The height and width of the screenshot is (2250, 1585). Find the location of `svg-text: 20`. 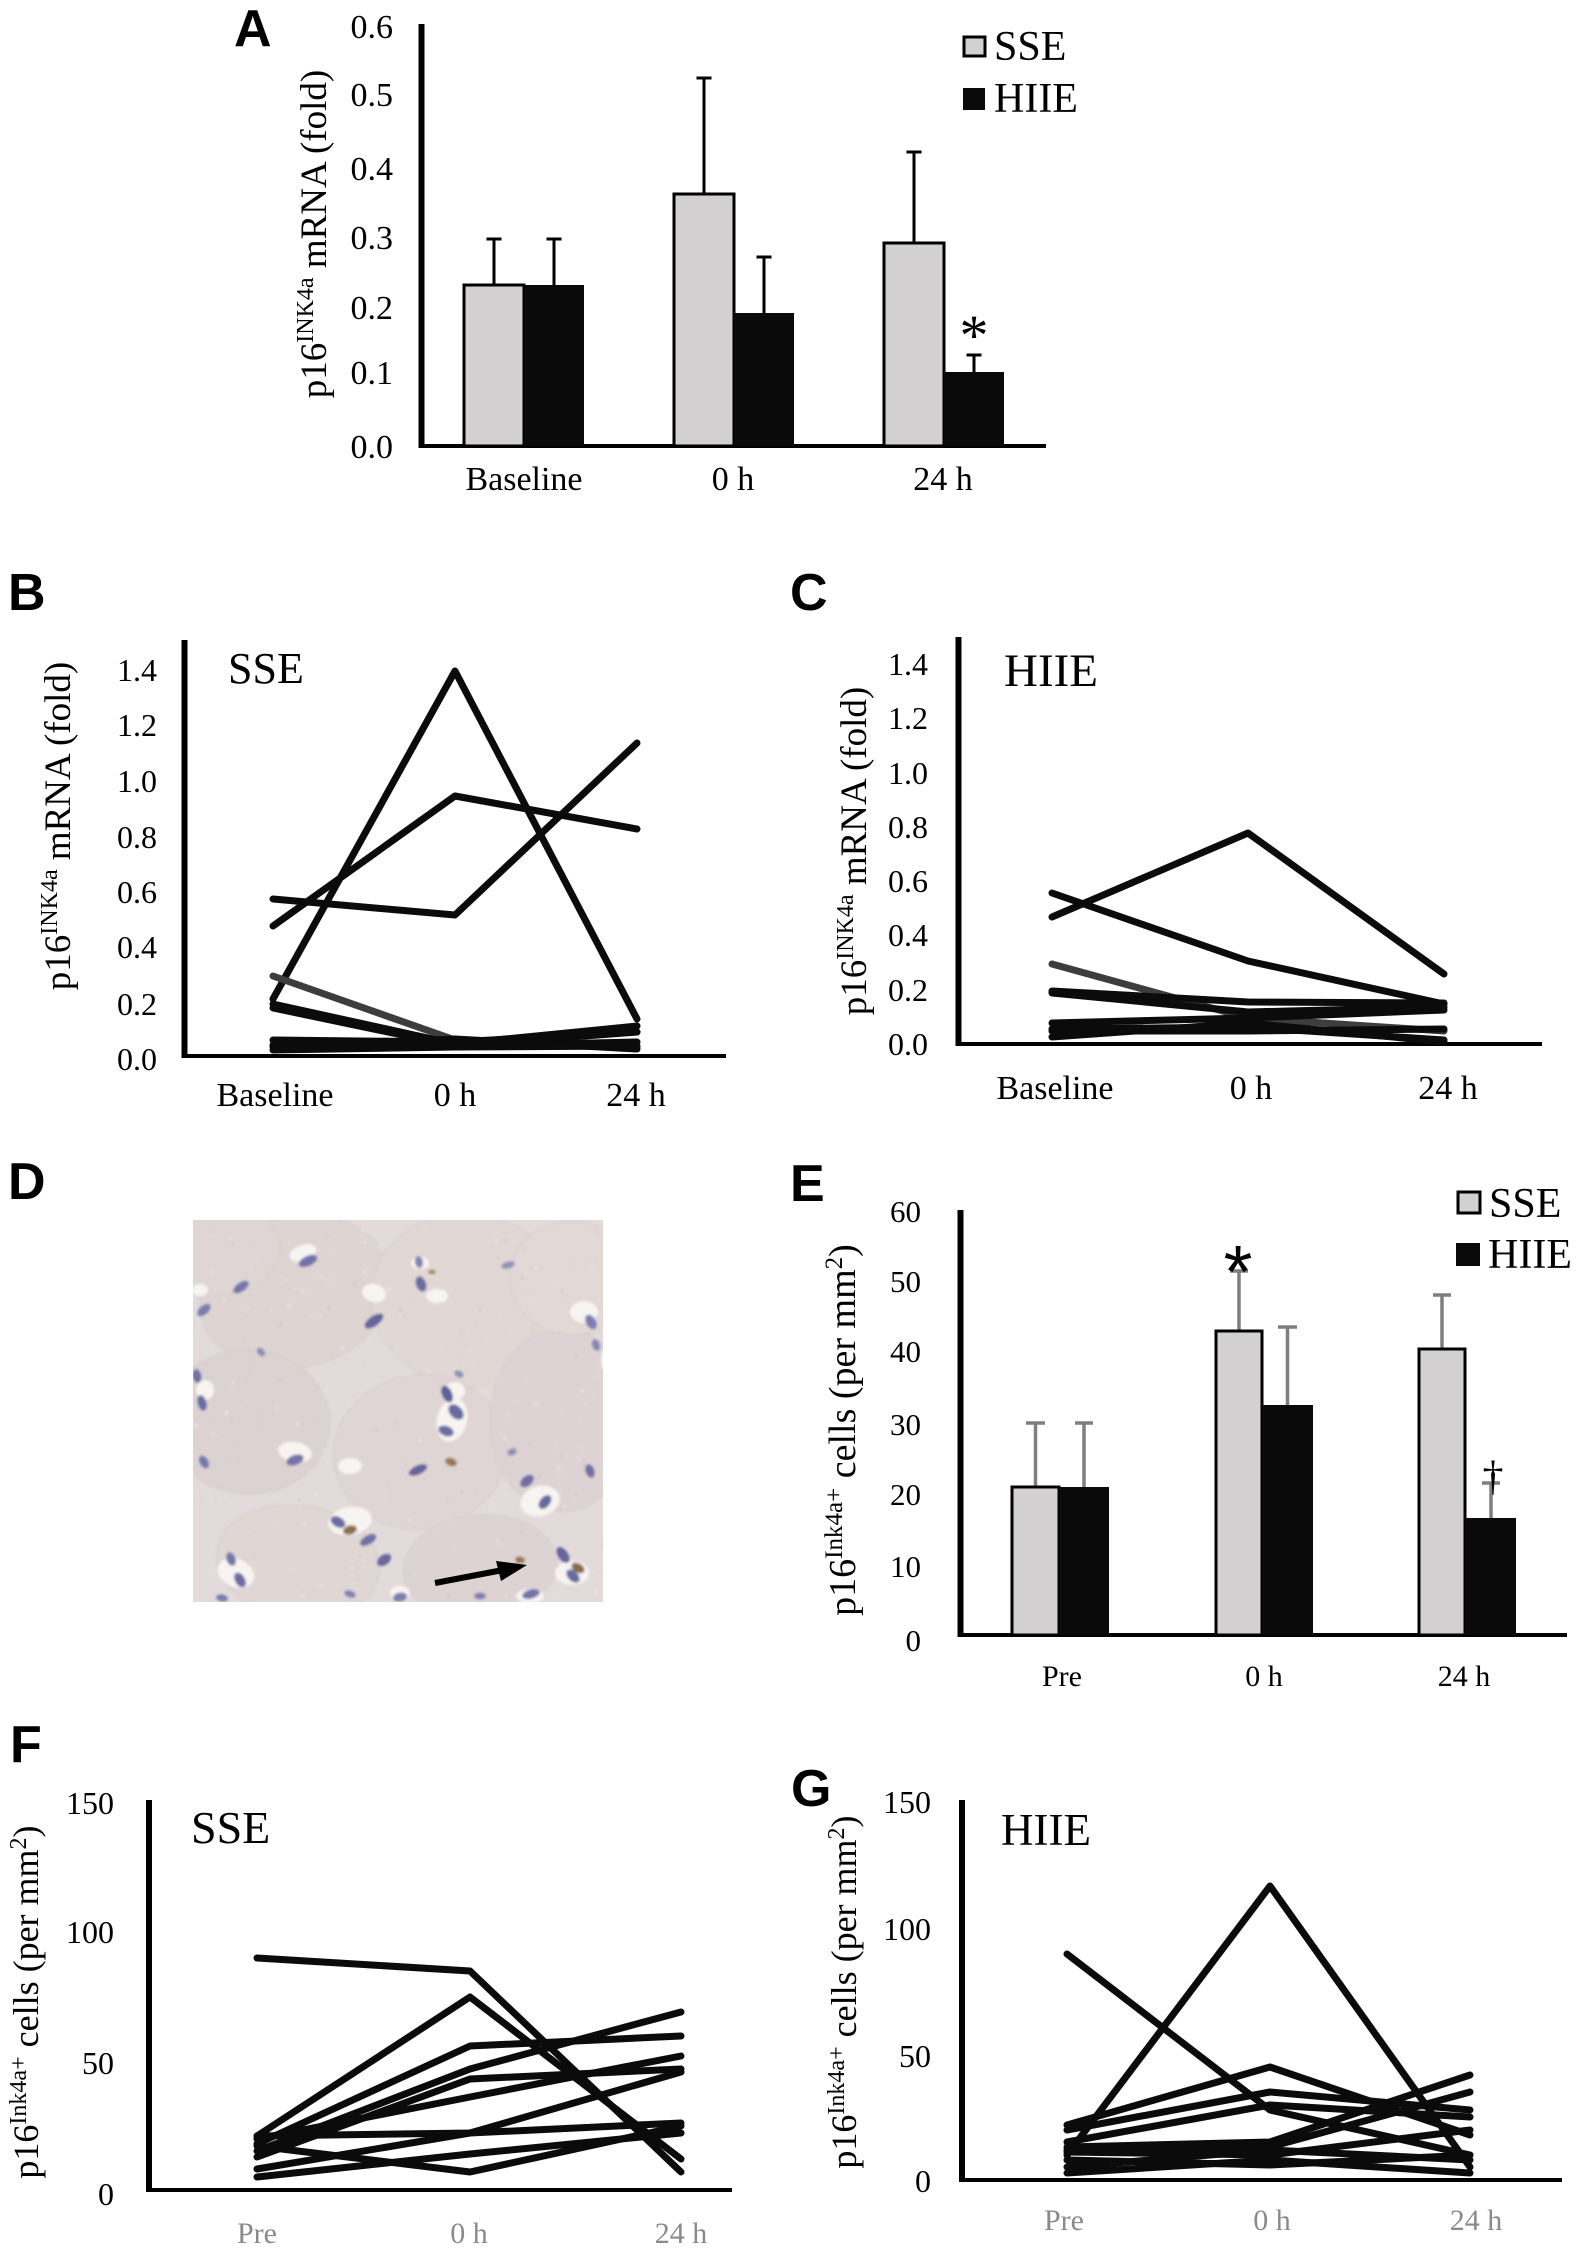

svg-text: 20 is located at coordinates (905, 1494).